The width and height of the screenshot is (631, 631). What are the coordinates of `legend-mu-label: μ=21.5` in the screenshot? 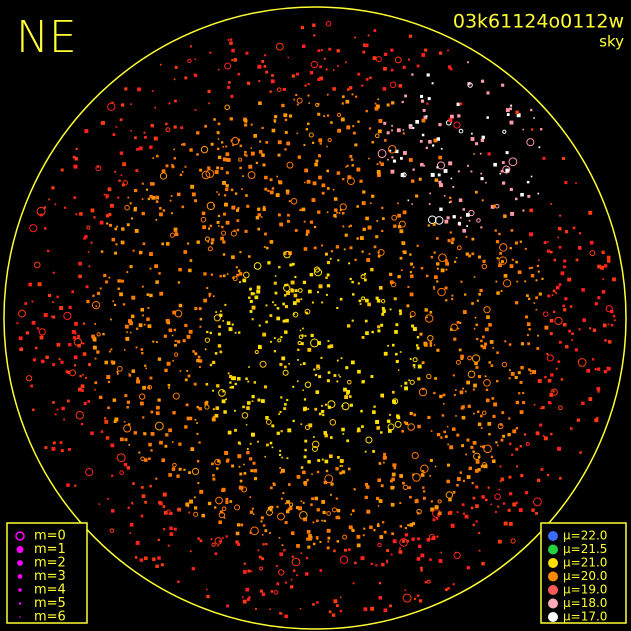 It's located at (585, 549).